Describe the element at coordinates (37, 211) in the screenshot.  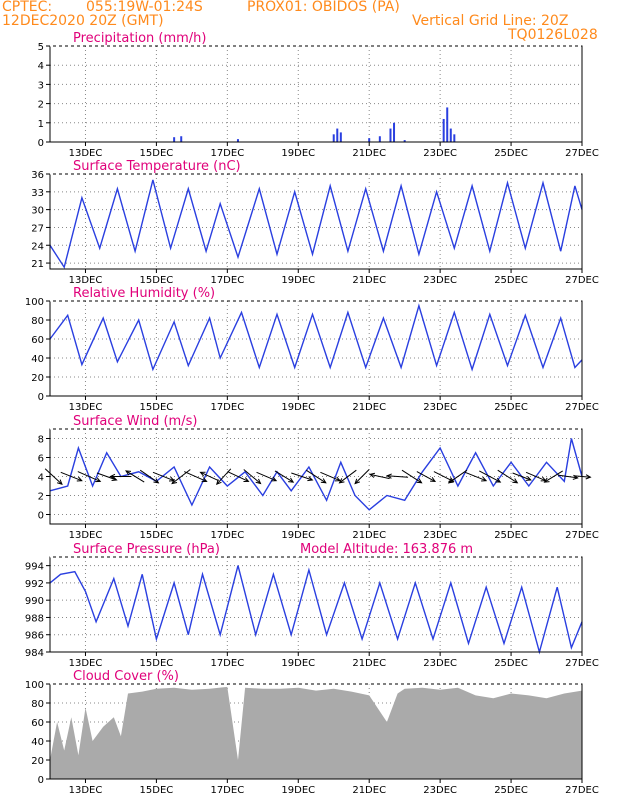
I see `y-tick-label: 30` at that location.